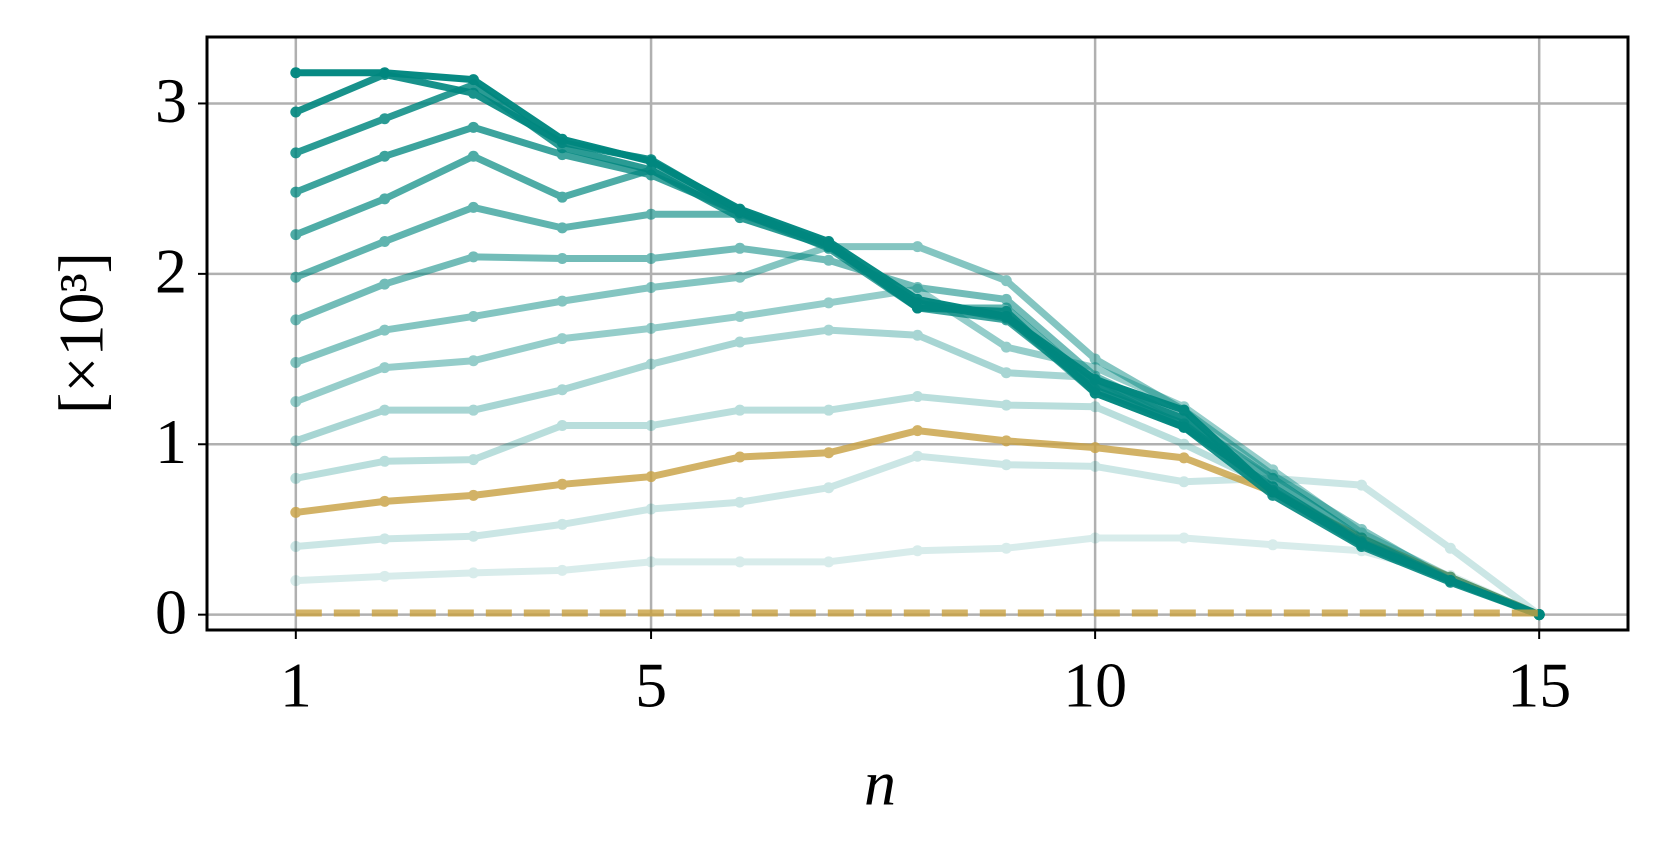  I want to click on y-tick-label: 1, so click(171, 441).